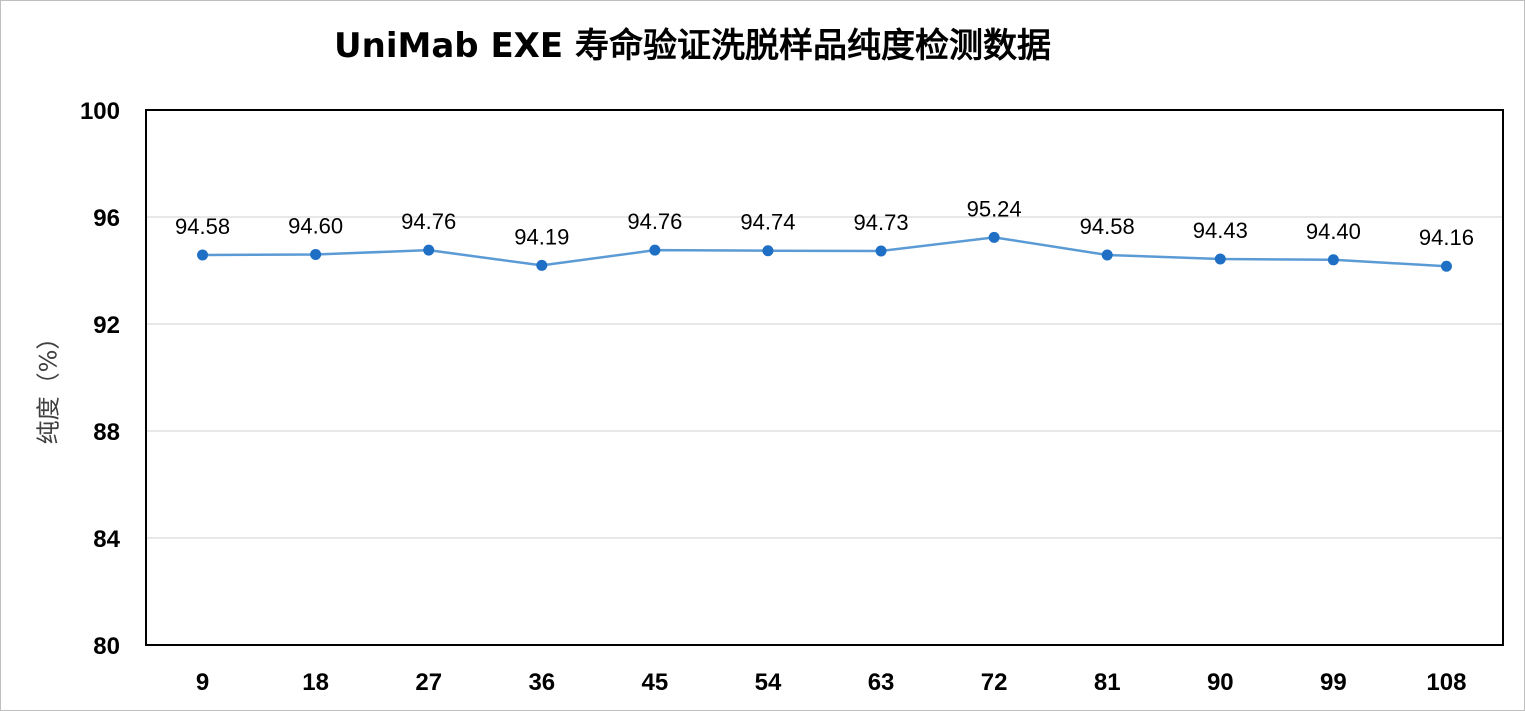  What do you see at coordinates (655, 682) in the screenshot?
I see `x-tick-label: 45` at bounding box center [655, 682].